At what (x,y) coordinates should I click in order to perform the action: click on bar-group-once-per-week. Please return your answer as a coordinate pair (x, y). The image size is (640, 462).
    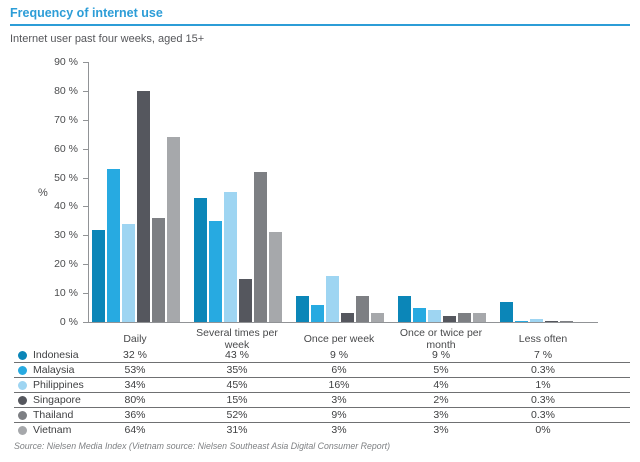
    Looking at the image, I should click on (340, 299).